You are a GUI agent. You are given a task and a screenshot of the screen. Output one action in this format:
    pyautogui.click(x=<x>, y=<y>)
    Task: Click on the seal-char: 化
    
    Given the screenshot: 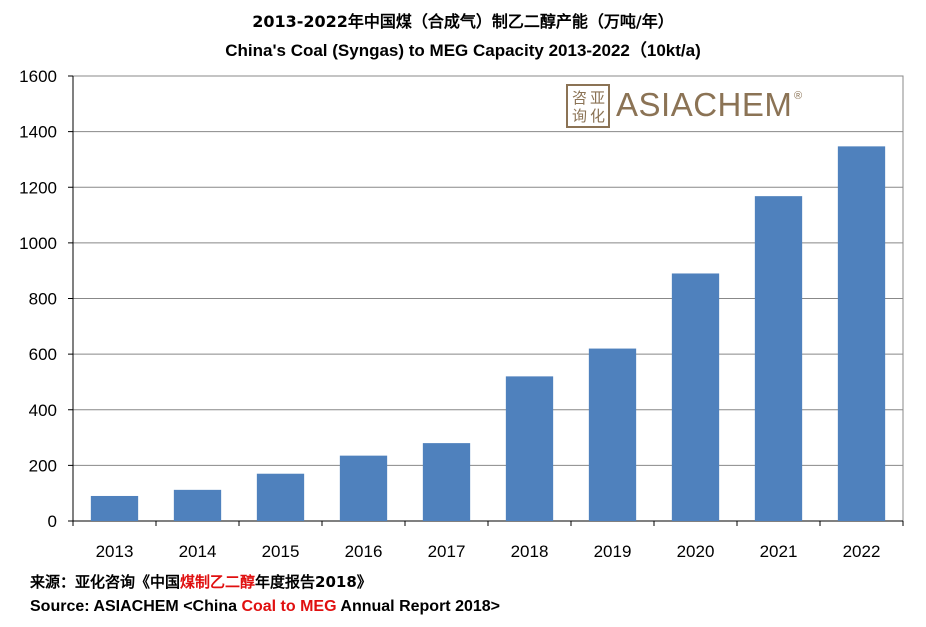 What is the action you would take?
    pyautogui.click(x=598, y=116)
    